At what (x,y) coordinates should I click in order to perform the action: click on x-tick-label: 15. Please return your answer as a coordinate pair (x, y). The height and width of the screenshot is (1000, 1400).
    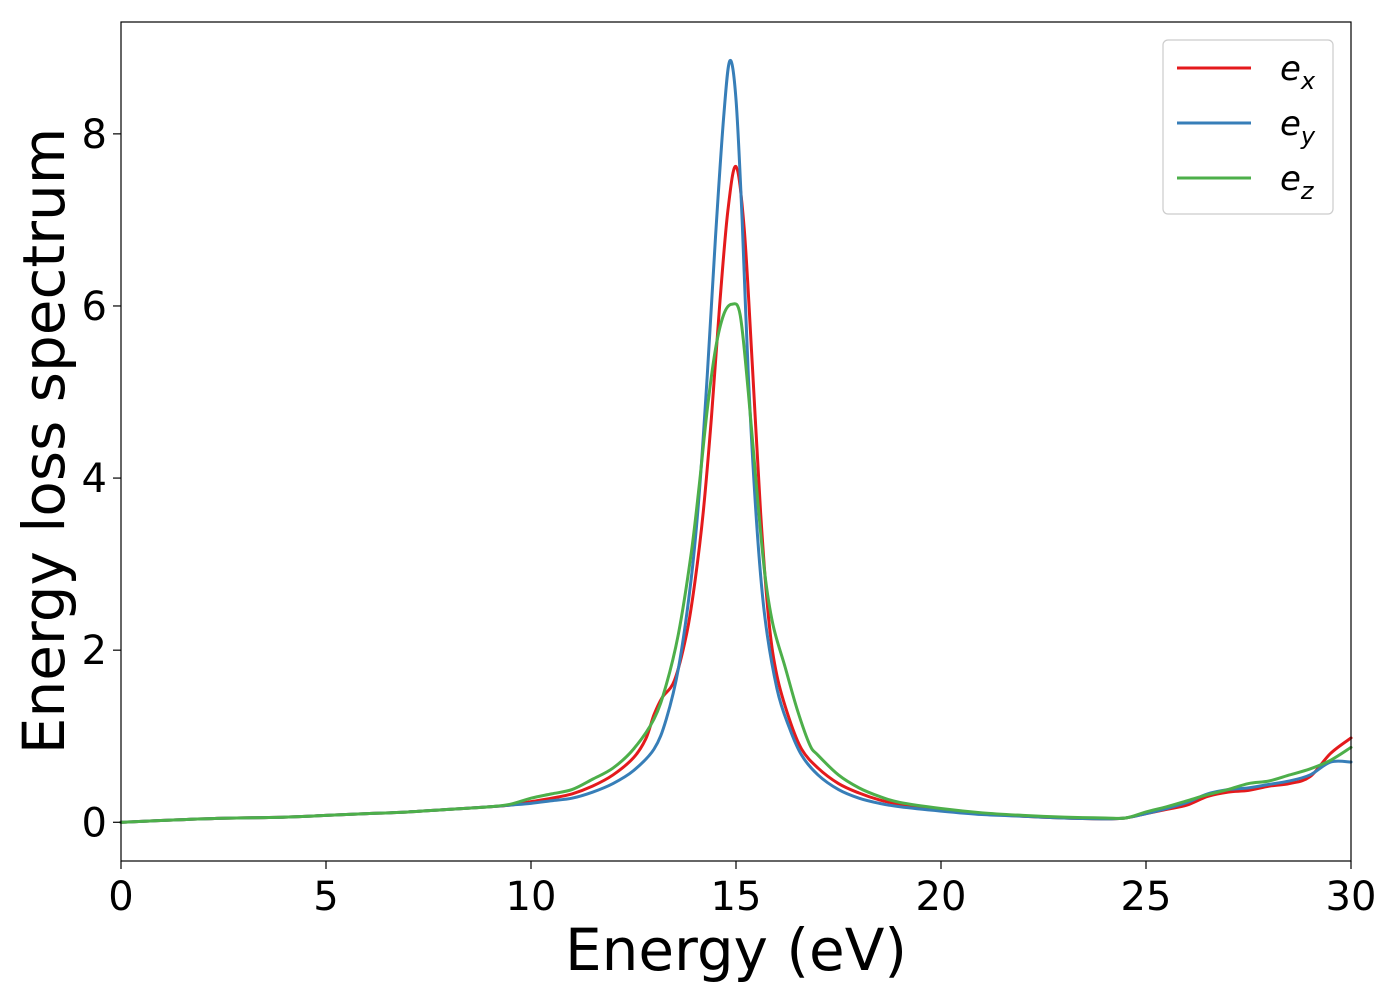
    Looking at the image, I should click on (736, 897).